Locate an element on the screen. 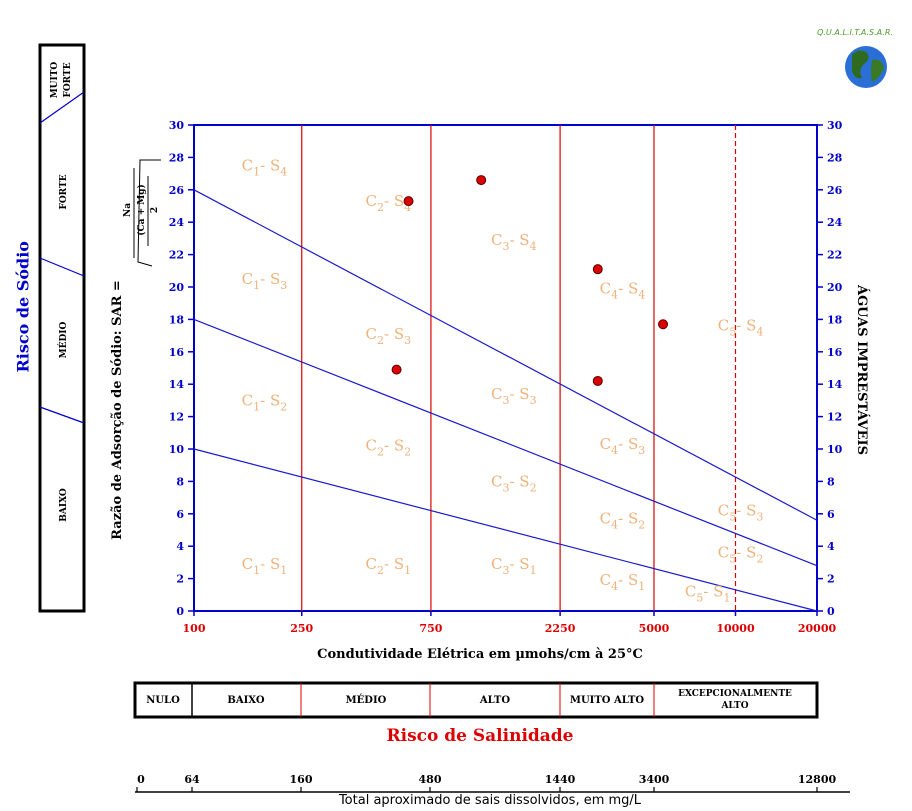 The height and width of the screenshot is (811, 912). class-label-c4-s4: C4- S4 is located at coordinates (623, 290).